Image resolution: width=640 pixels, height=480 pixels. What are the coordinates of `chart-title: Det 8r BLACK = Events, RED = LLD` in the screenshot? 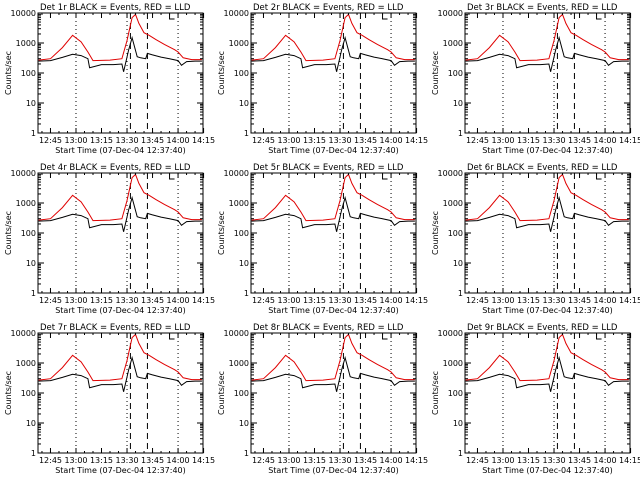 It's located at (328, 328).